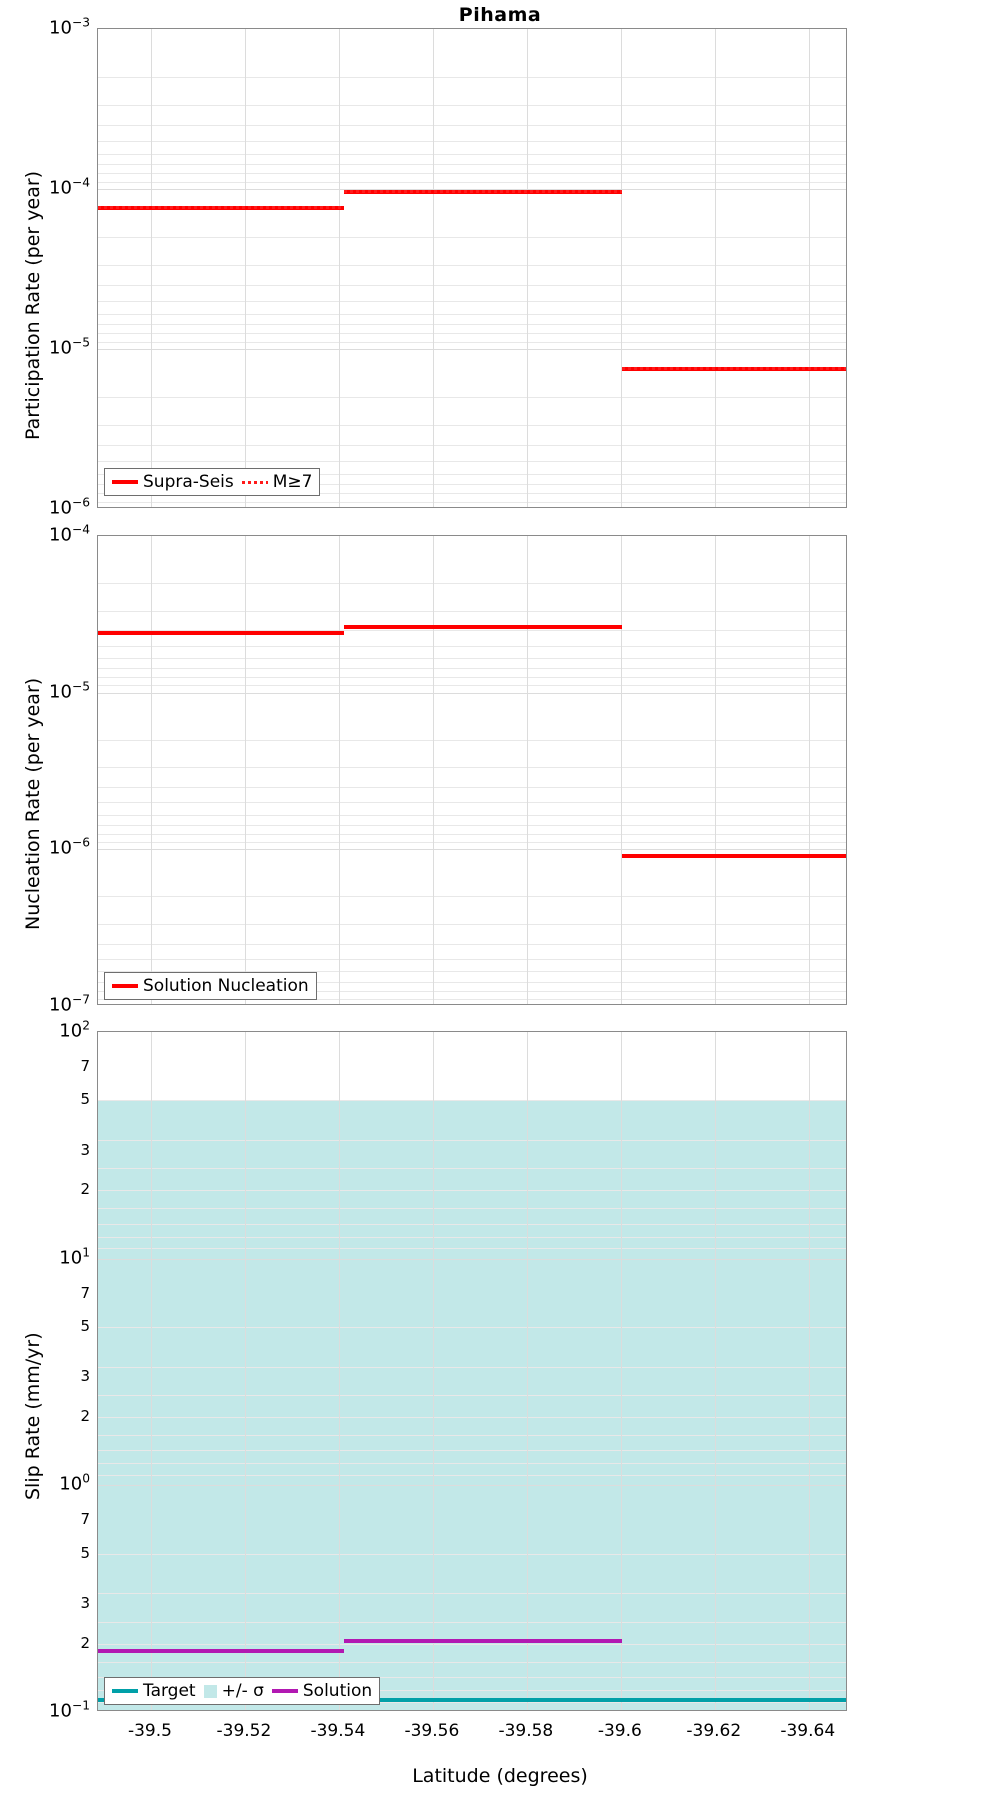 This screenshot has width=1000, height=1800. What do you see at coordinates (33, 803) in the screenshot?
I see `panel2-y-axis-label: Nucleation Rate (per year)` at bounding box center [33, 803].